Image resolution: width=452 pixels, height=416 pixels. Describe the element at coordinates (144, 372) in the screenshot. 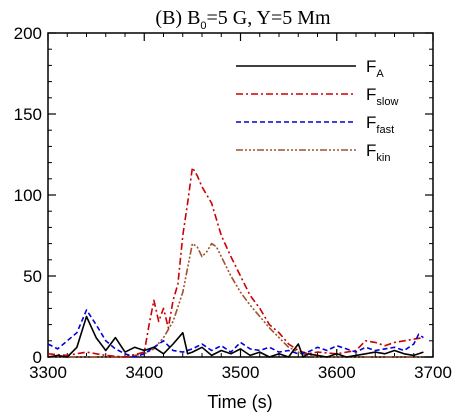

I see `x-tick-label: 3400` at that location.